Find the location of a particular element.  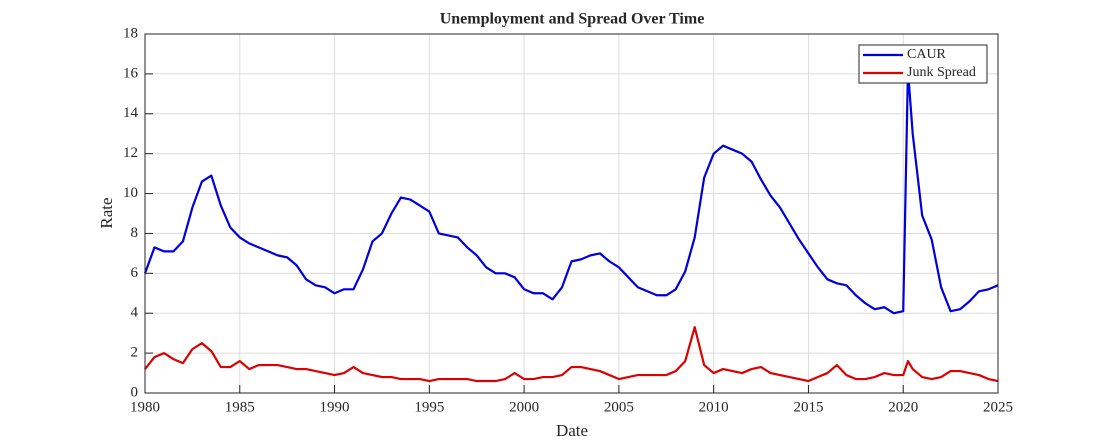

x-tick-label: 1990 is located at coordinates (335, 407).